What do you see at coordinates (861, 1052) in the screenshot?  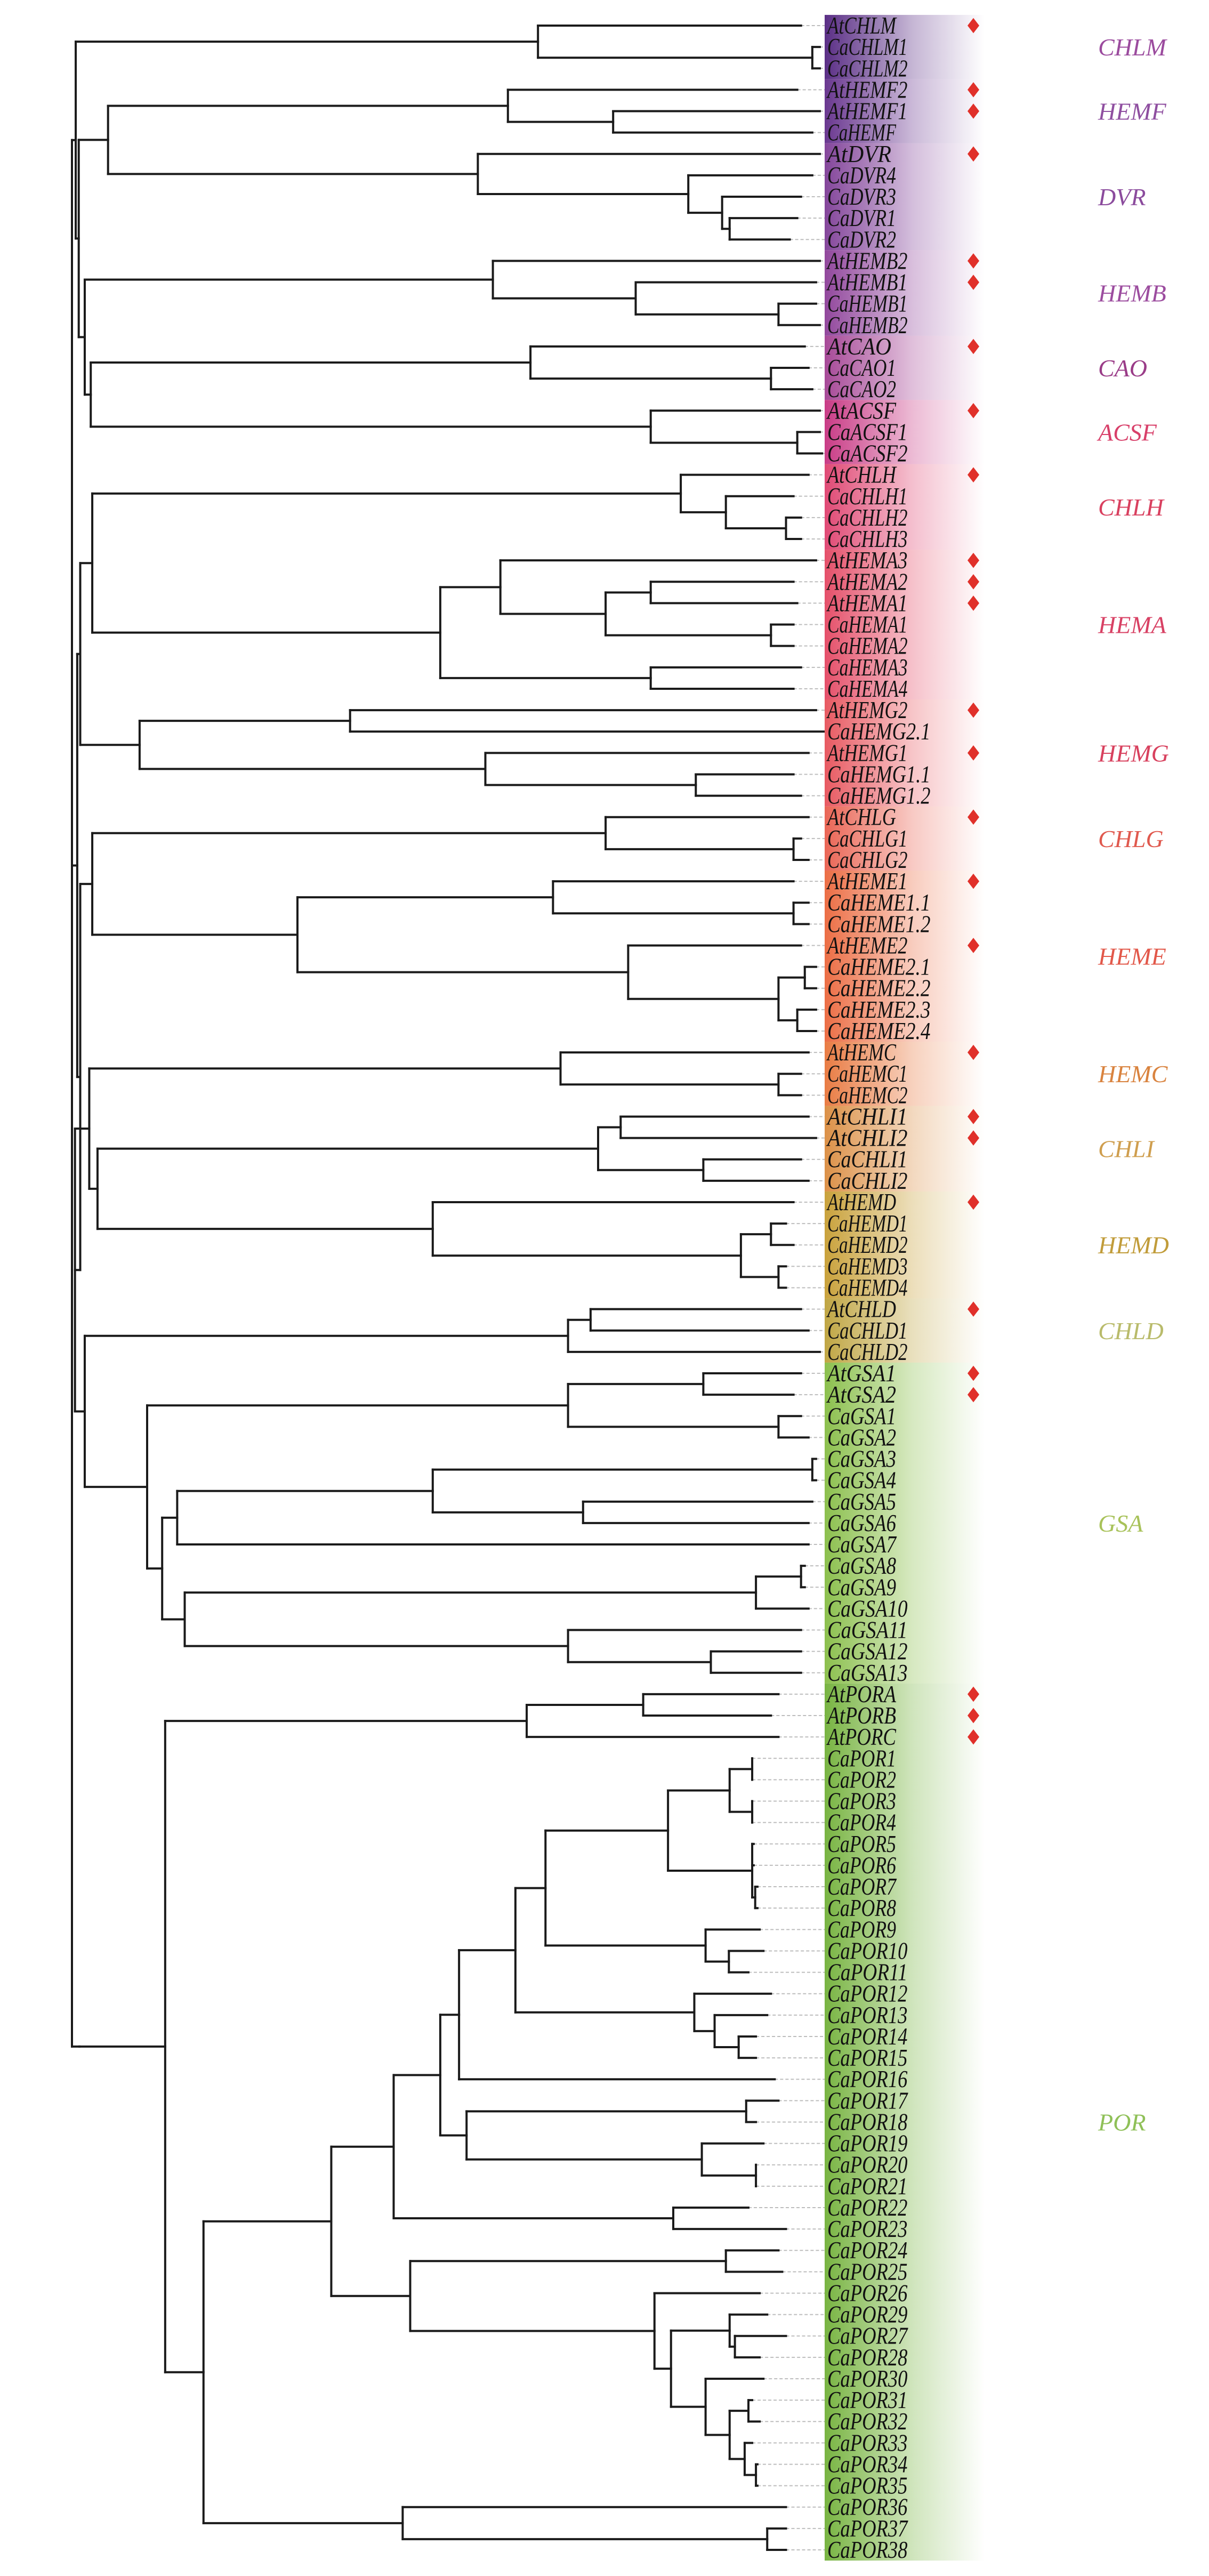 I see `leaf-label: AtHEMC` at bounding box center [861, 1052].